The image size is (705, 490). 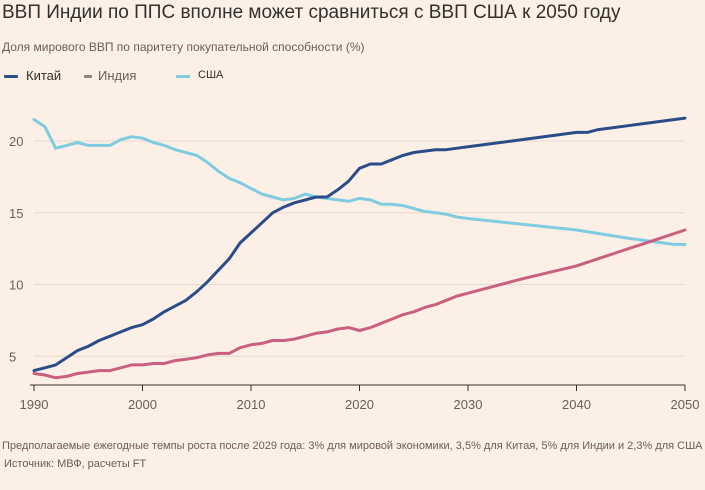 I want to click on legend-label-india: Индия, so click(x=117, y=75).